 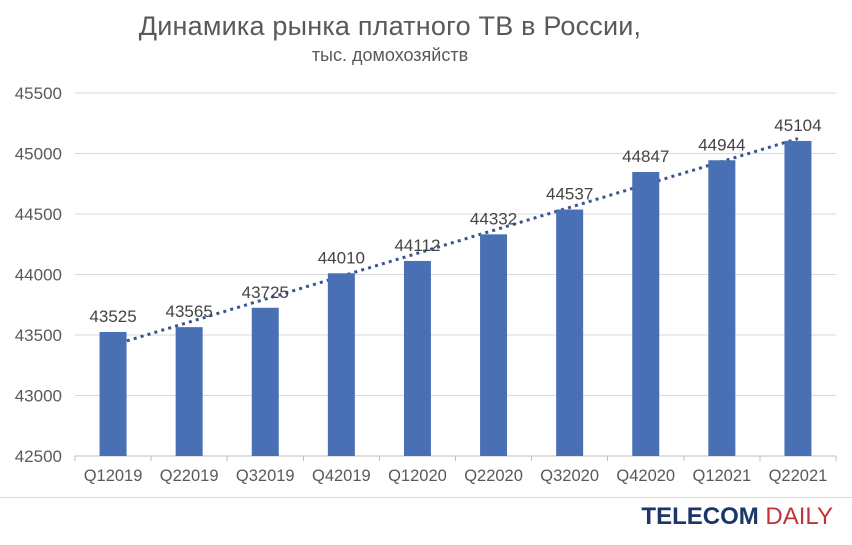 What do you see at coordinates (38, 456) in the screenshot?
I see `y-tick-label: 42500` at bounding box center [38, 456].